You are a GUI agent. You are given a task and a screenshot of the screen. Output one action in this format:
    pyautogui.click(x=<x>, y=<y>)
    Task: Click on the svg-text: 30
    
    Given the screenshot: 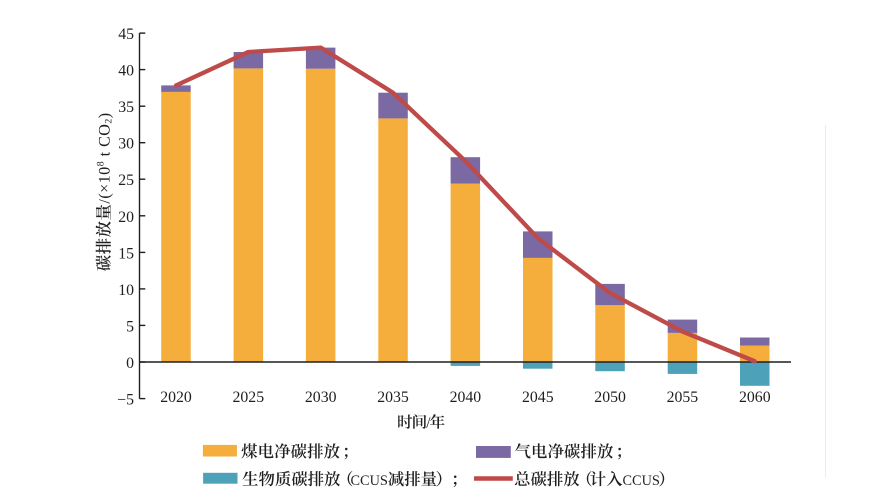 What is the action you would take?
    pyautogui.click(x=126, y=144)
    